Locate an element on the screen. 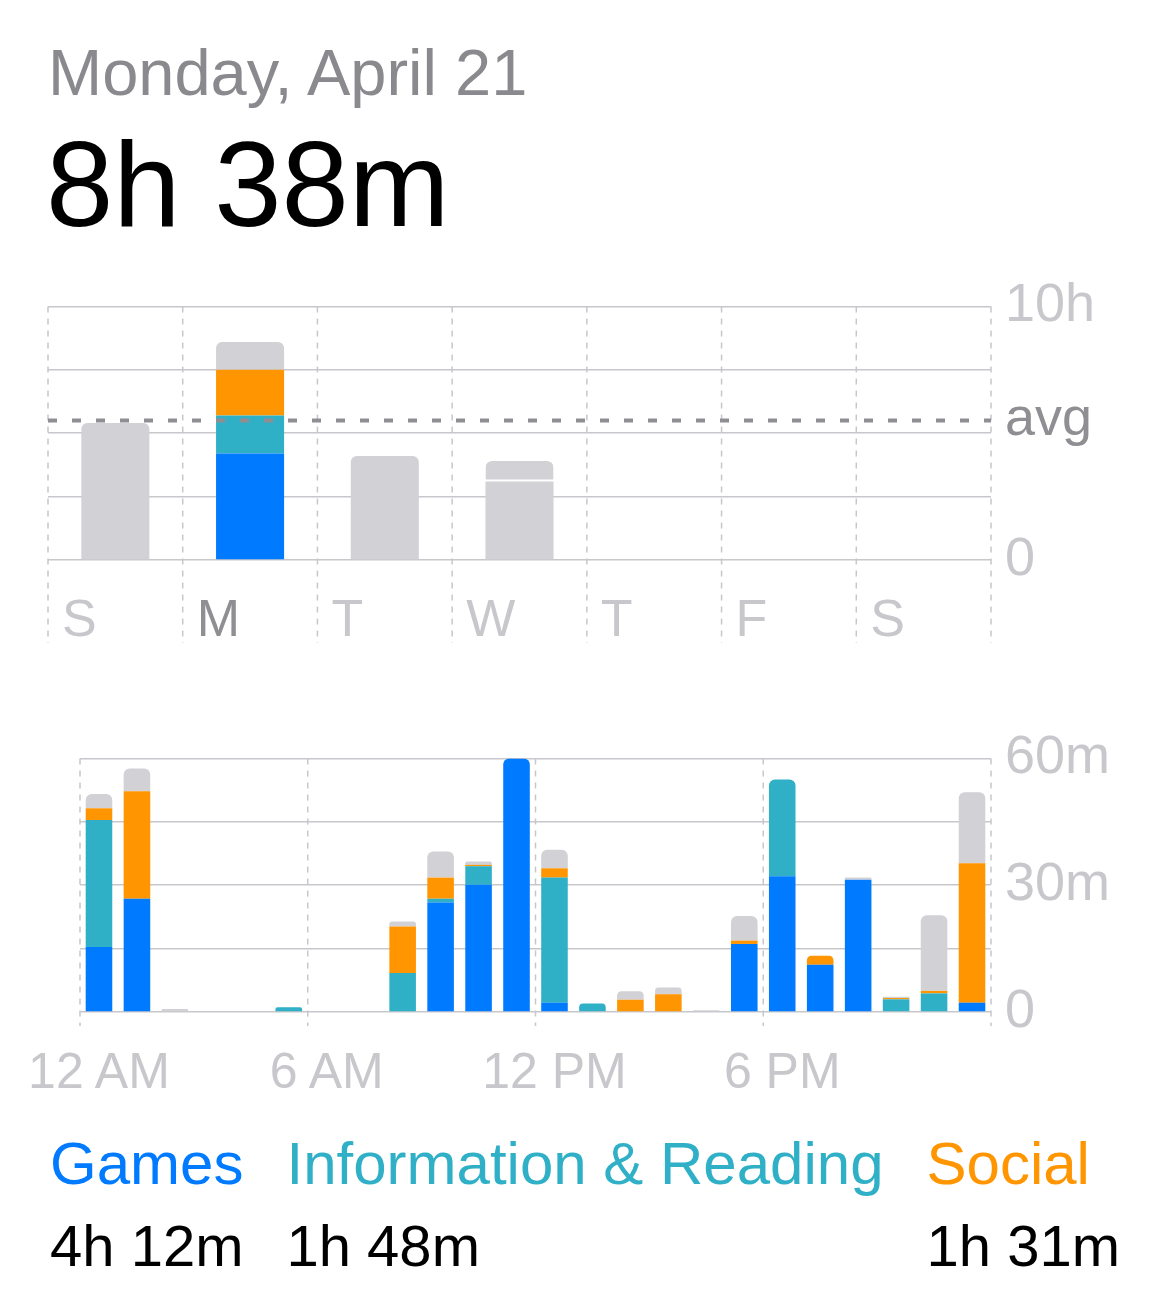 This screenshot has width=1170, height=1312. x-tick-label: F is located at coordinates (751, 617).